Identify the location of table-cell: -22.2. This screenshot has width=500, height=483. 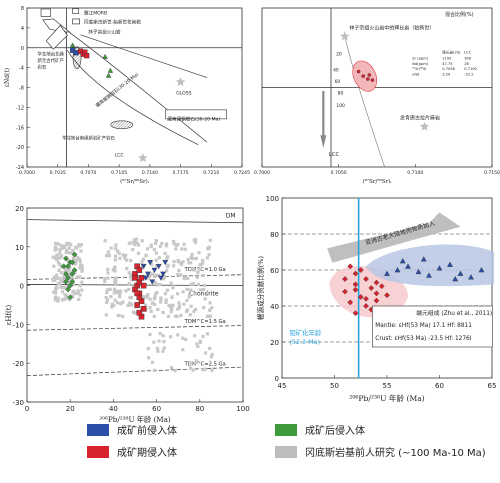
(468, 75).